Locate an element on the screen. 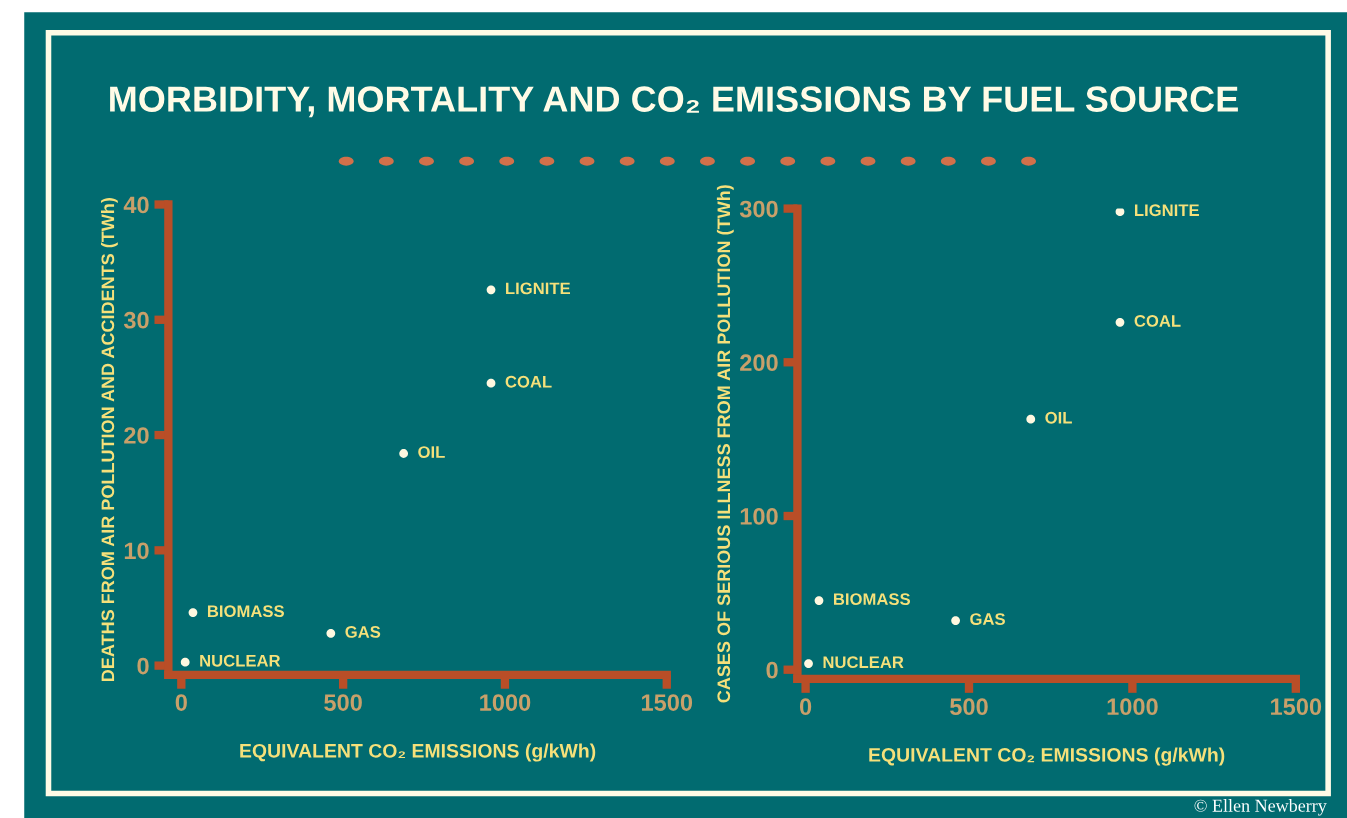 The height and width of the screenshot is (818, 1347). y-tick-label: 20 is located at coordinates (136, 435).